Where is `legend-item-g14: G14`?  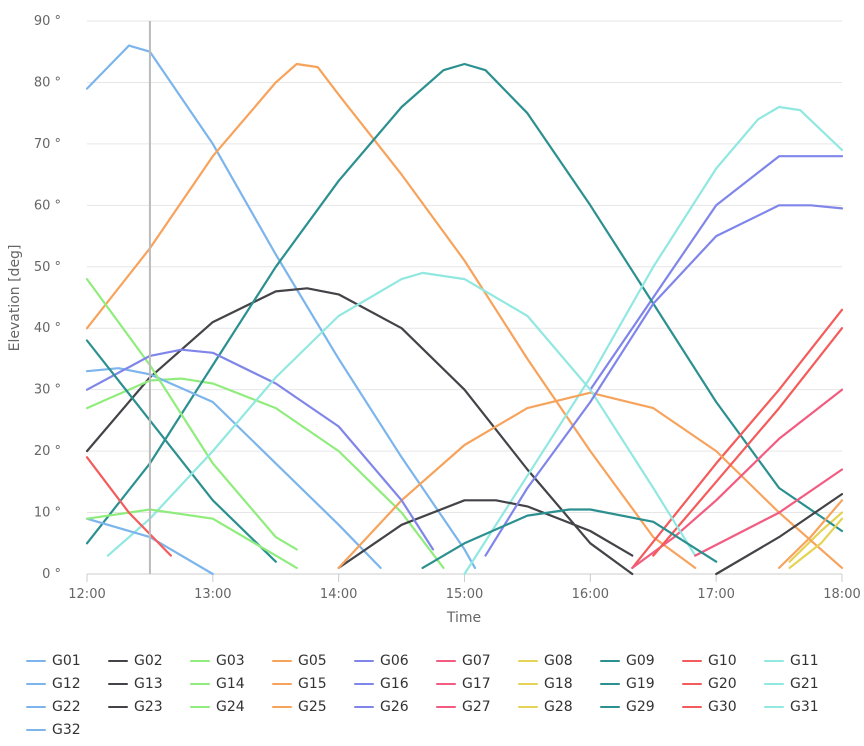
legend-item-g14: G14 is located at coordinates (217, 684).